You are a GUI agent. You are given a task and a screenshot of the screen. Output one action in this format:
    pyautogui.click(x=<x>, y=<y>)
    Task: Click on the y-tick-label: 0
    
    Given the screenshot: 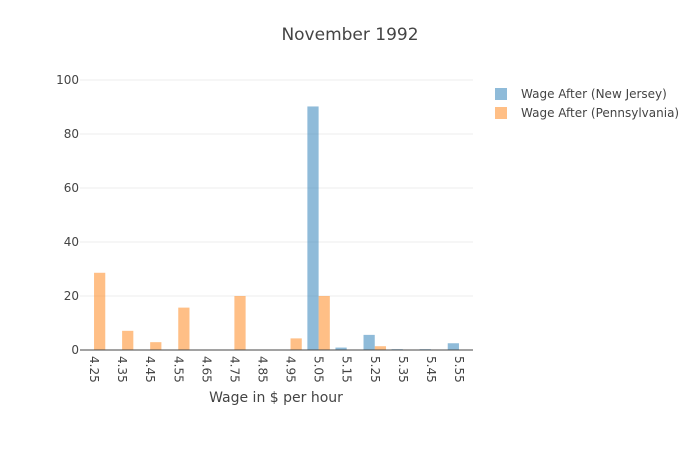 What is the action you would take?
    pyautogui.click(x=75, y=350)
    